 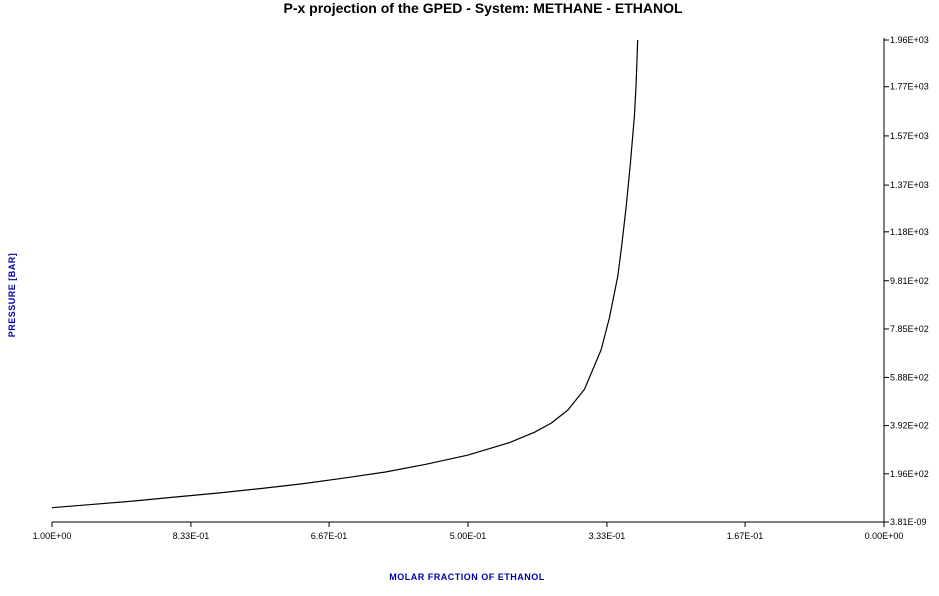 I want to click on y-tick-label: 3.92E+02, so click(x=909, y=426).